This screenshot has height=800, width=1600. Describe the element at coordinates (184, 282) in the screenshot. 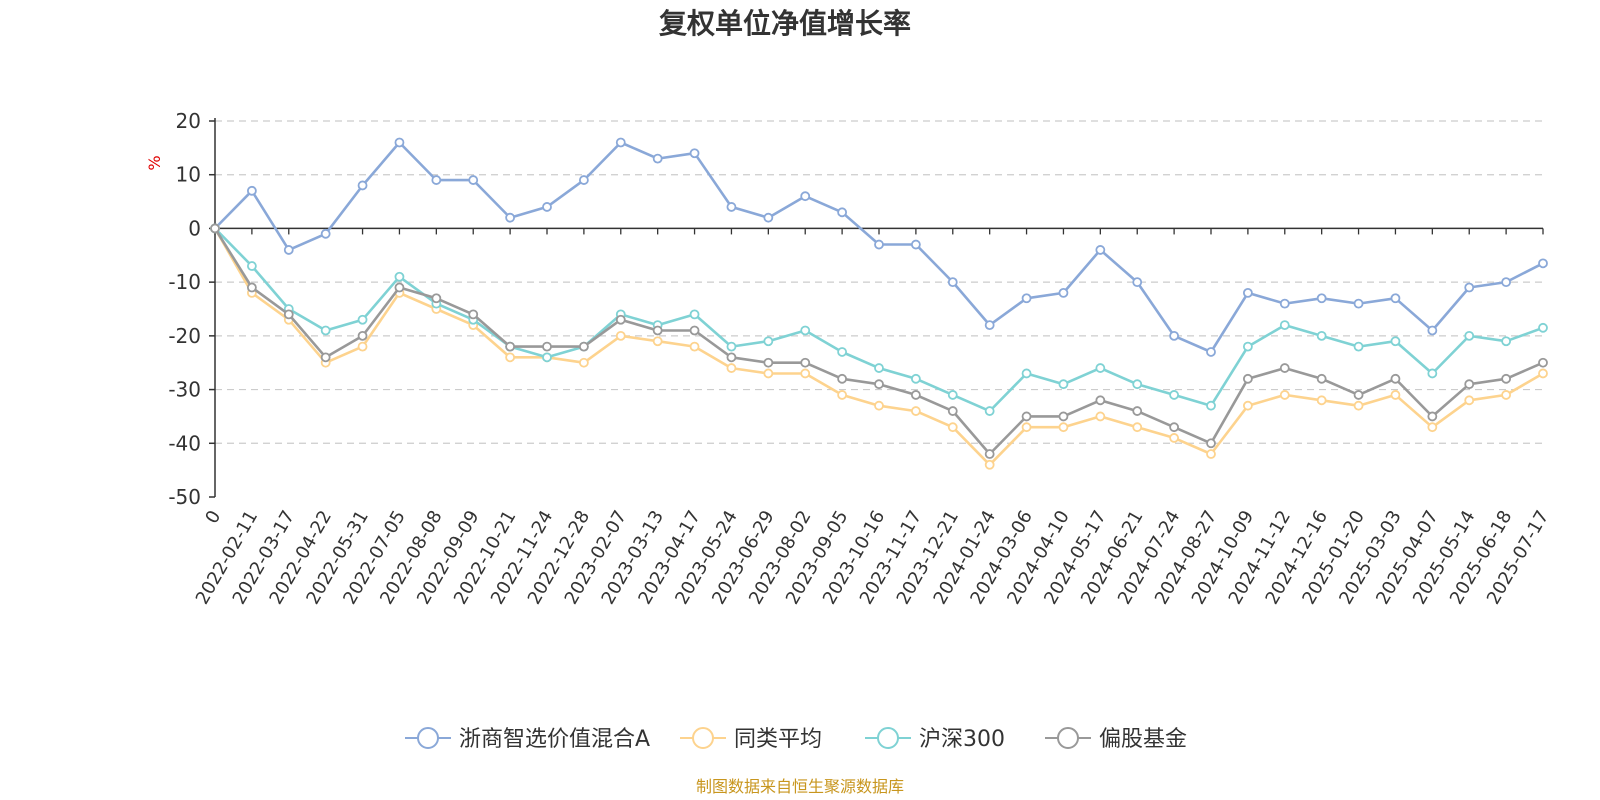

I see `y-tick-label: -10` at that location.